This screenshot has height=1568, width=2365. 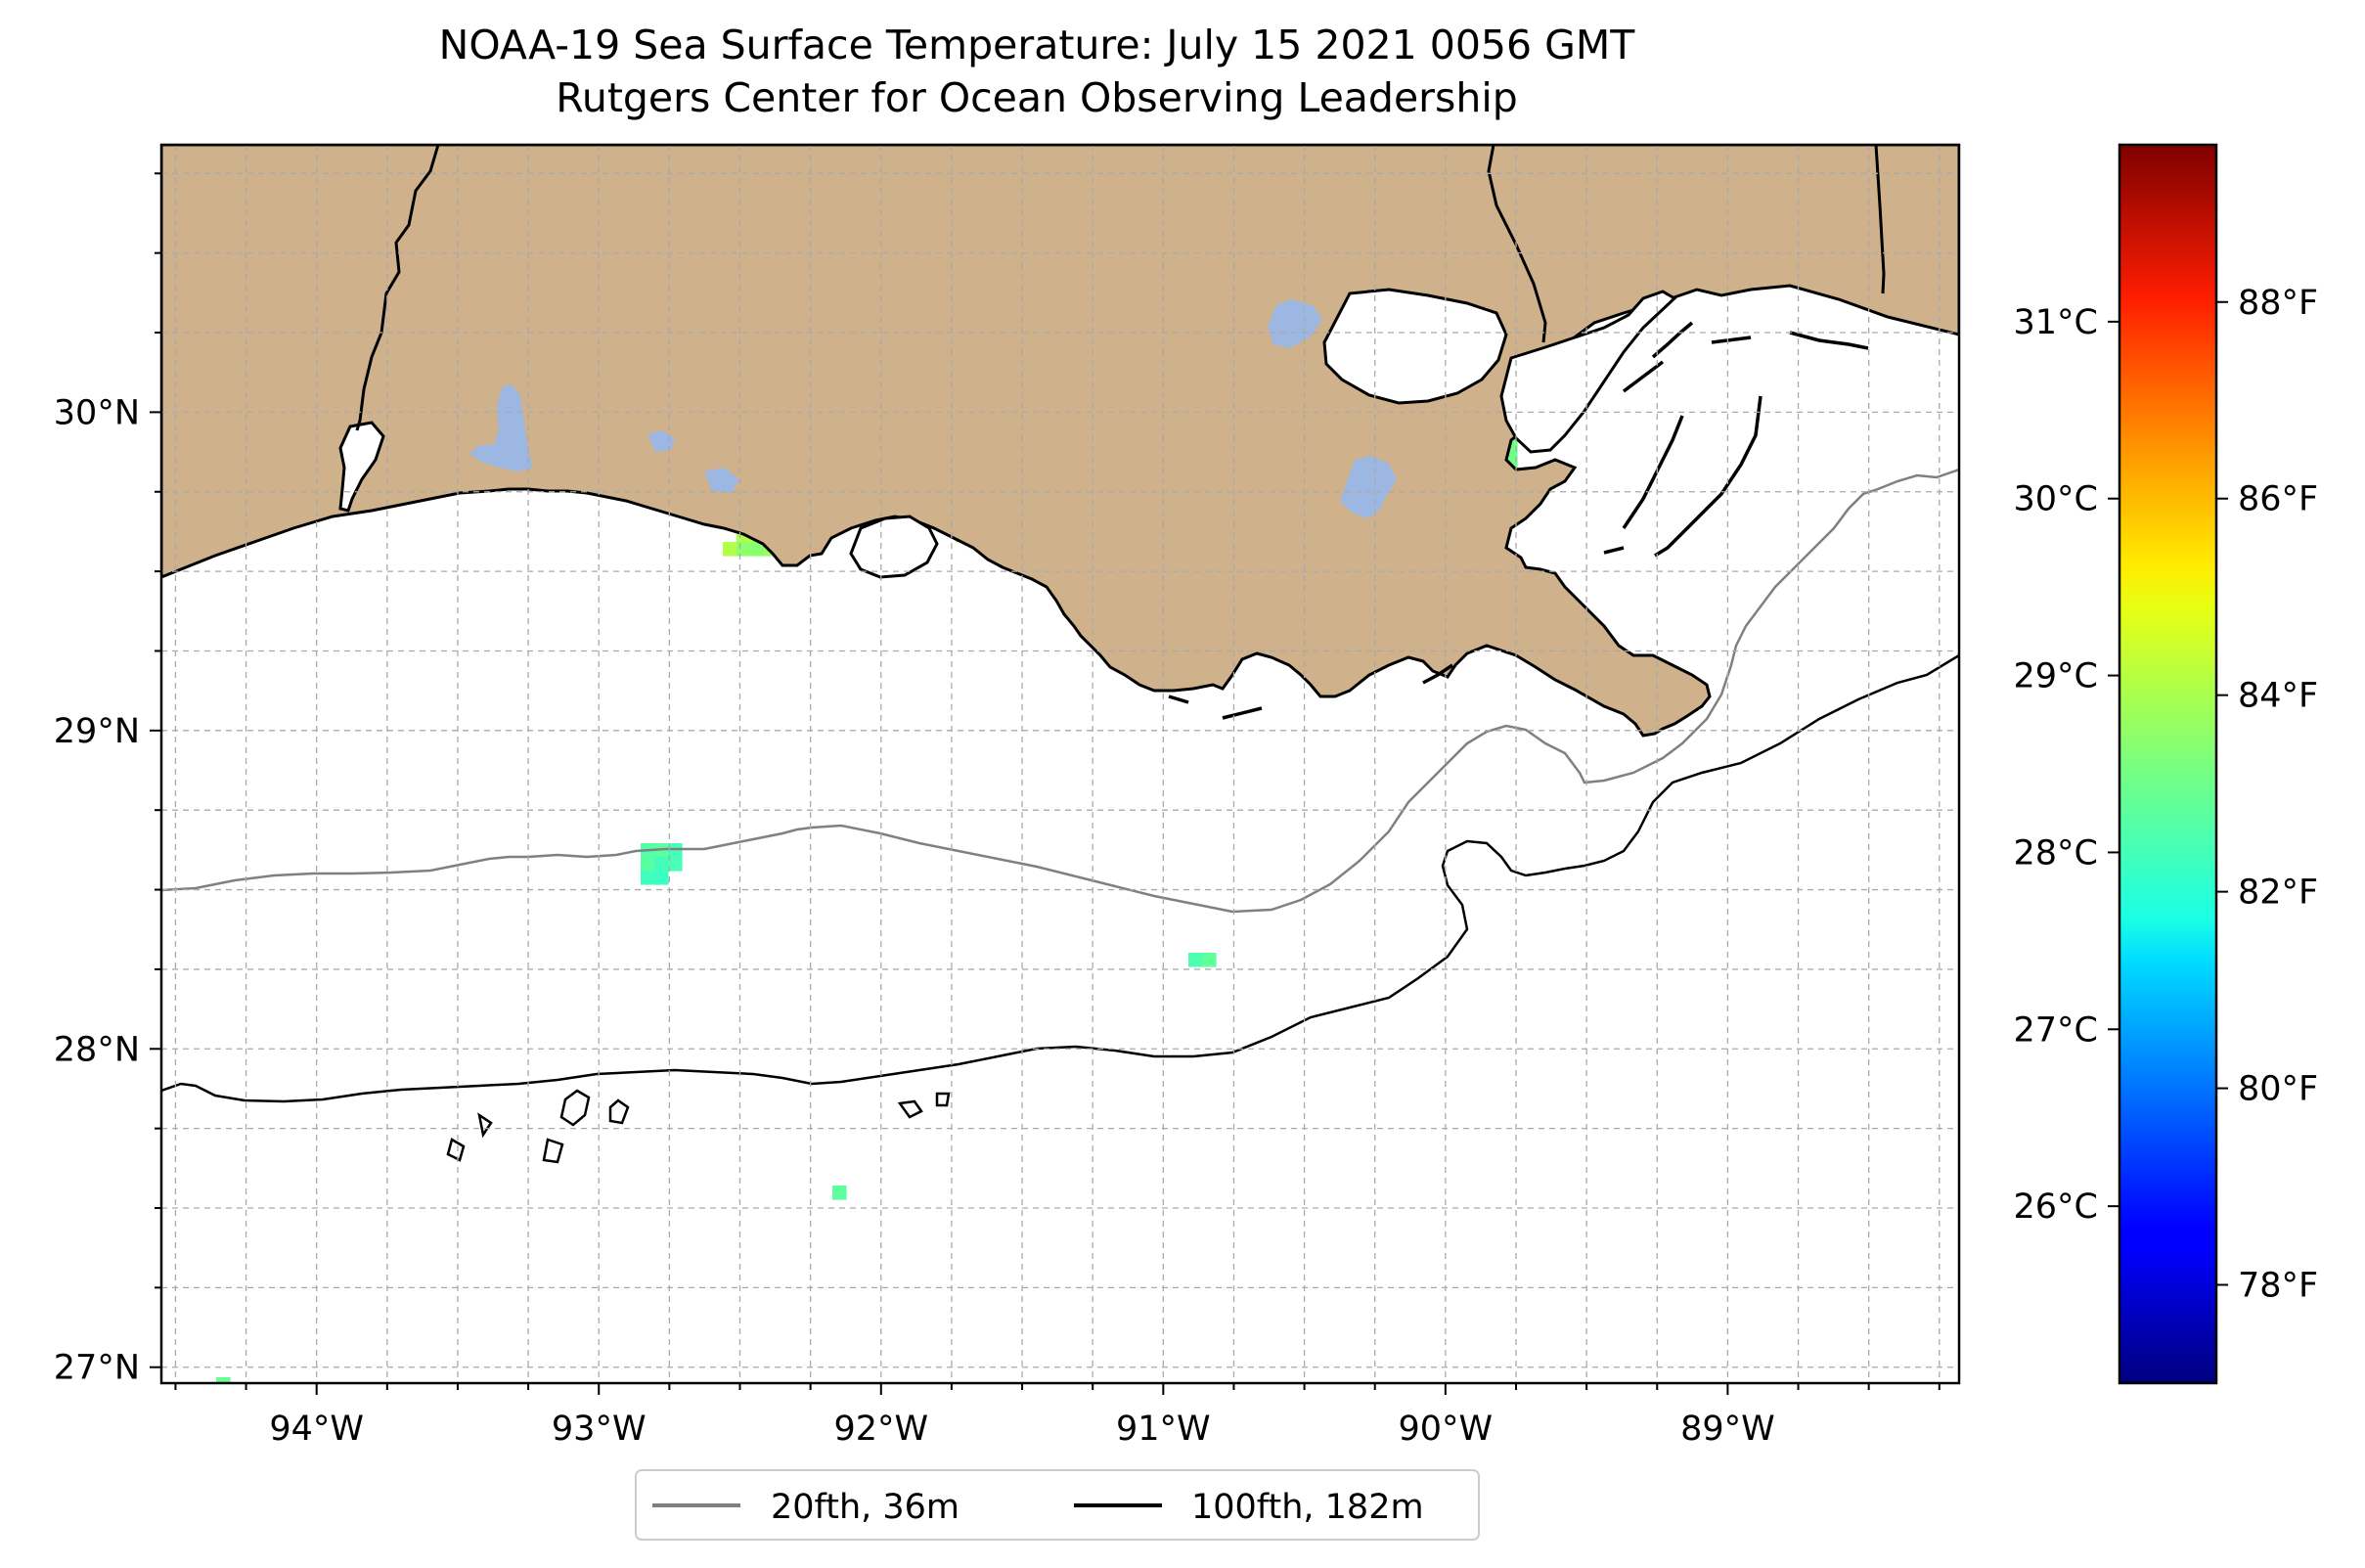 I want to click on colorbar-fahrenheit-label: 84°F, so click(x=2278, y=696).